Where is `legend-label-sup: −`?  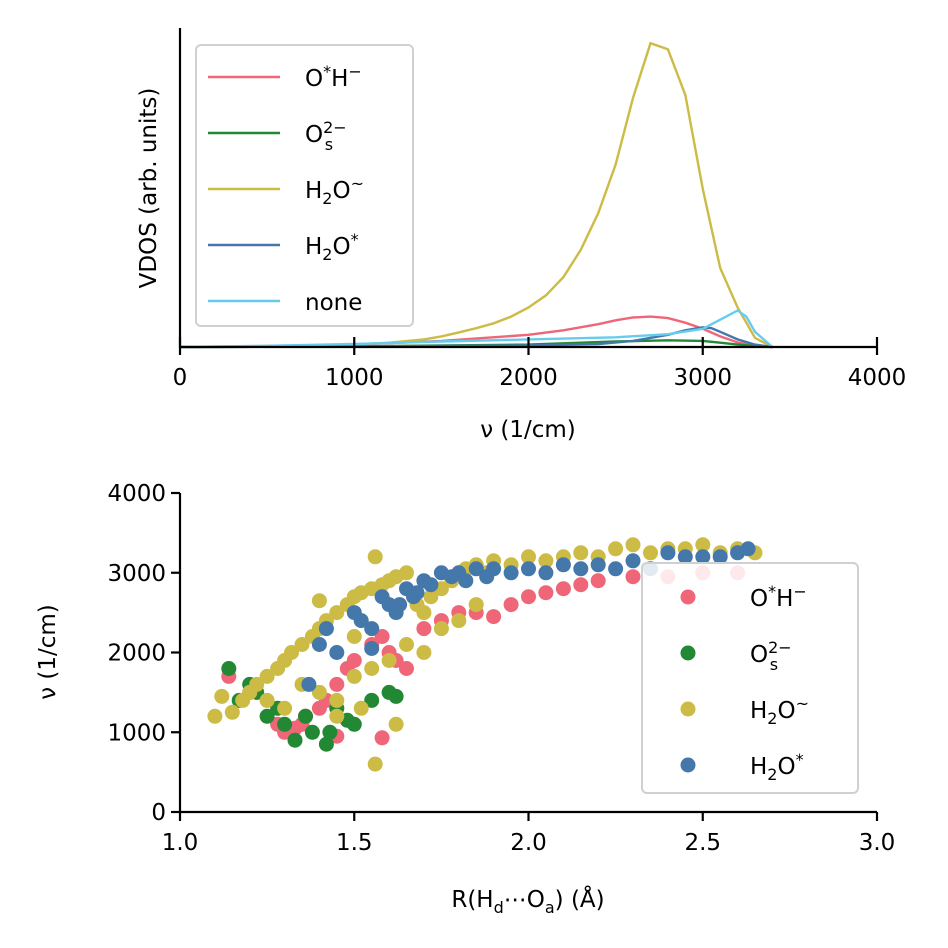 legend-label-sup: − is located at coordinates (799, 591).